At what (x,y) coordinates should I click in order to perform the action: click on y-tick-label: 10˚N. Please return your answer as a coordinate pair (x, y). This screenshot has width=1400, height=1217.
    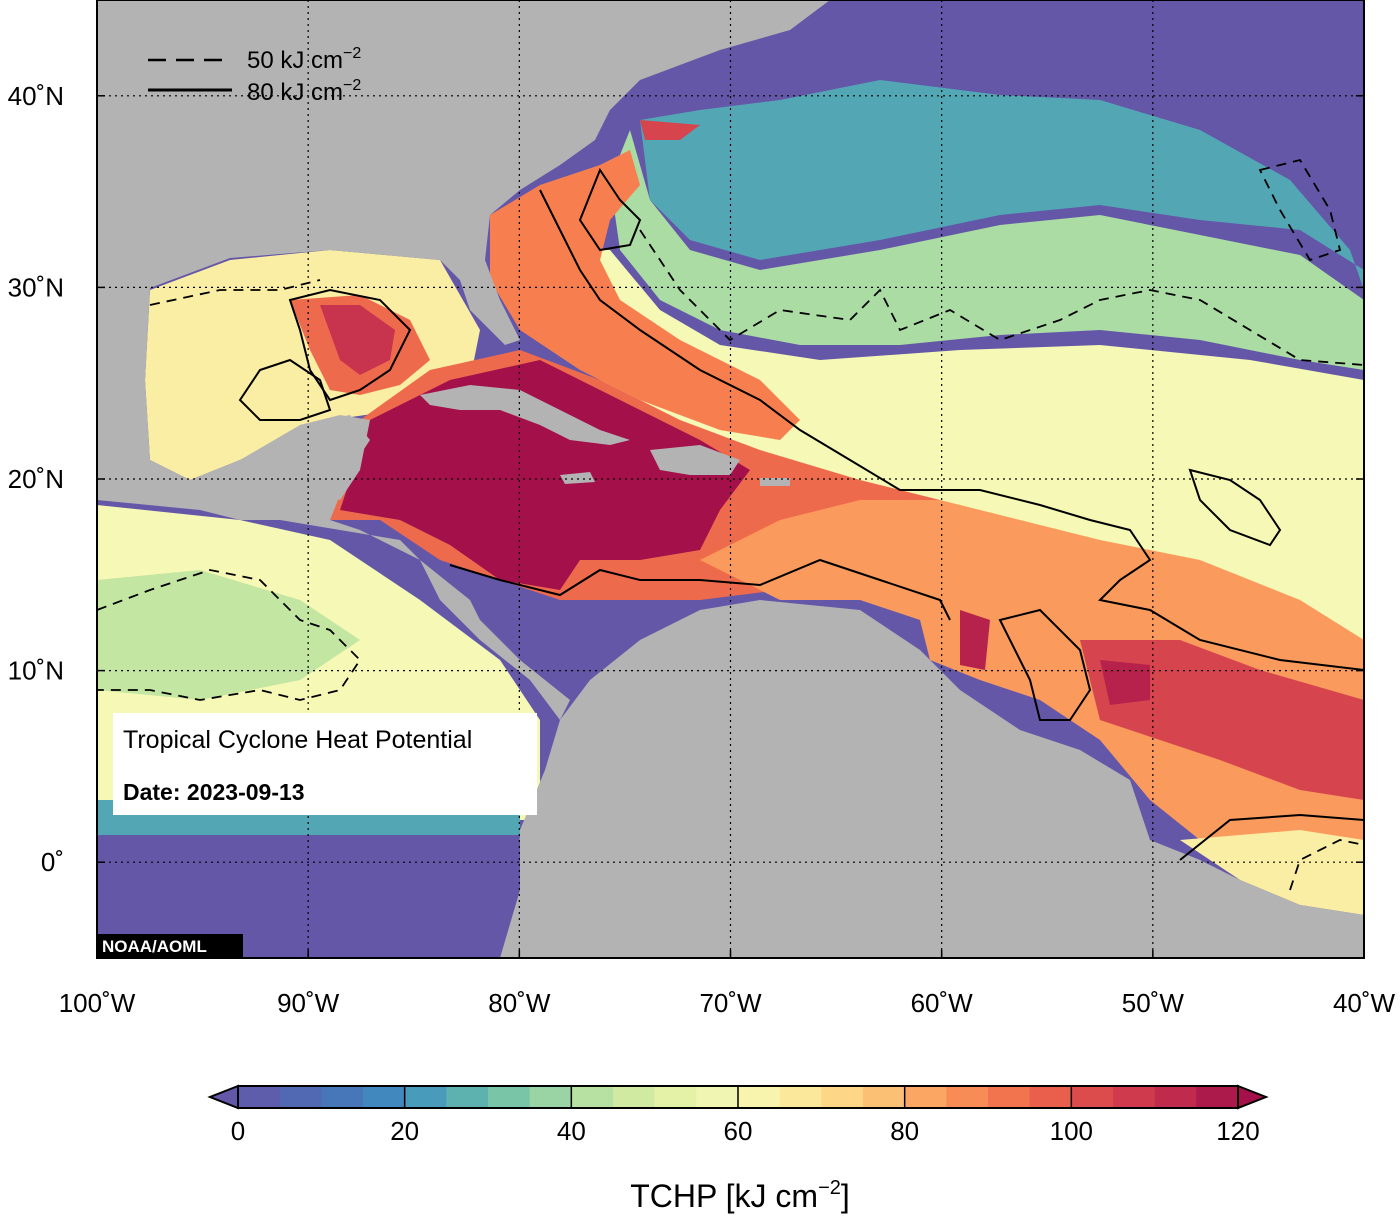
    Looking at the image, I should click on (36, 671).